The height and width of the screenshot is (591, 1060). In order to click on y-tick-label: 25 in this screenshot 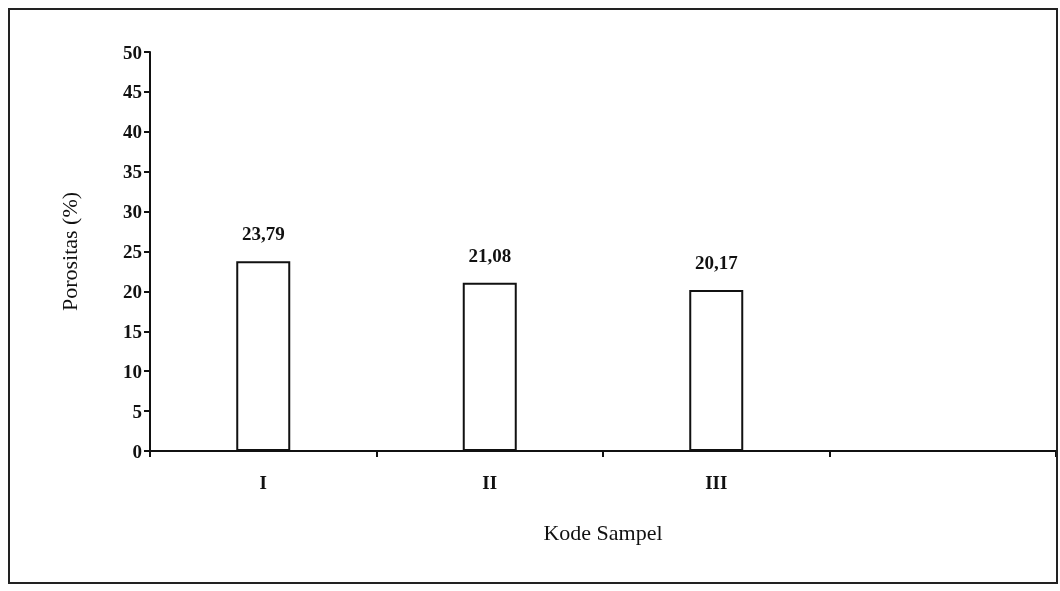, I will do `click(132, 251)`.